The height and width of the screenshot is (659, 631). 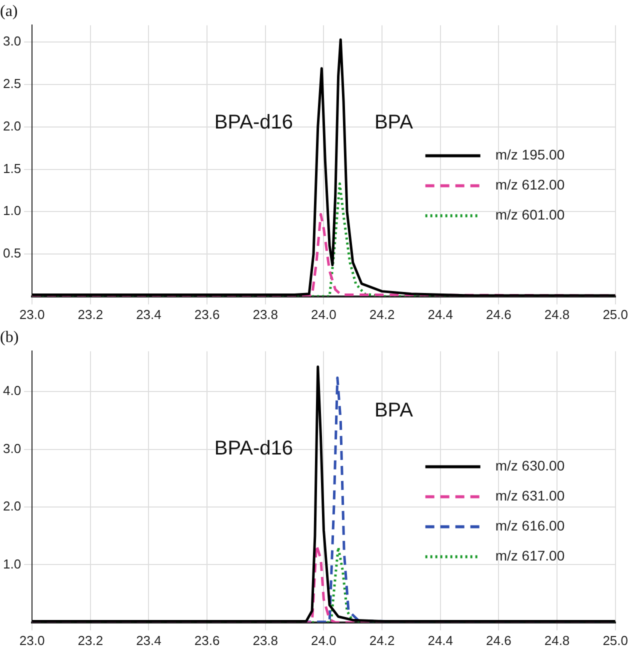 I want to click on legend-label: m/z 630.00, so click(x=530, y=466).